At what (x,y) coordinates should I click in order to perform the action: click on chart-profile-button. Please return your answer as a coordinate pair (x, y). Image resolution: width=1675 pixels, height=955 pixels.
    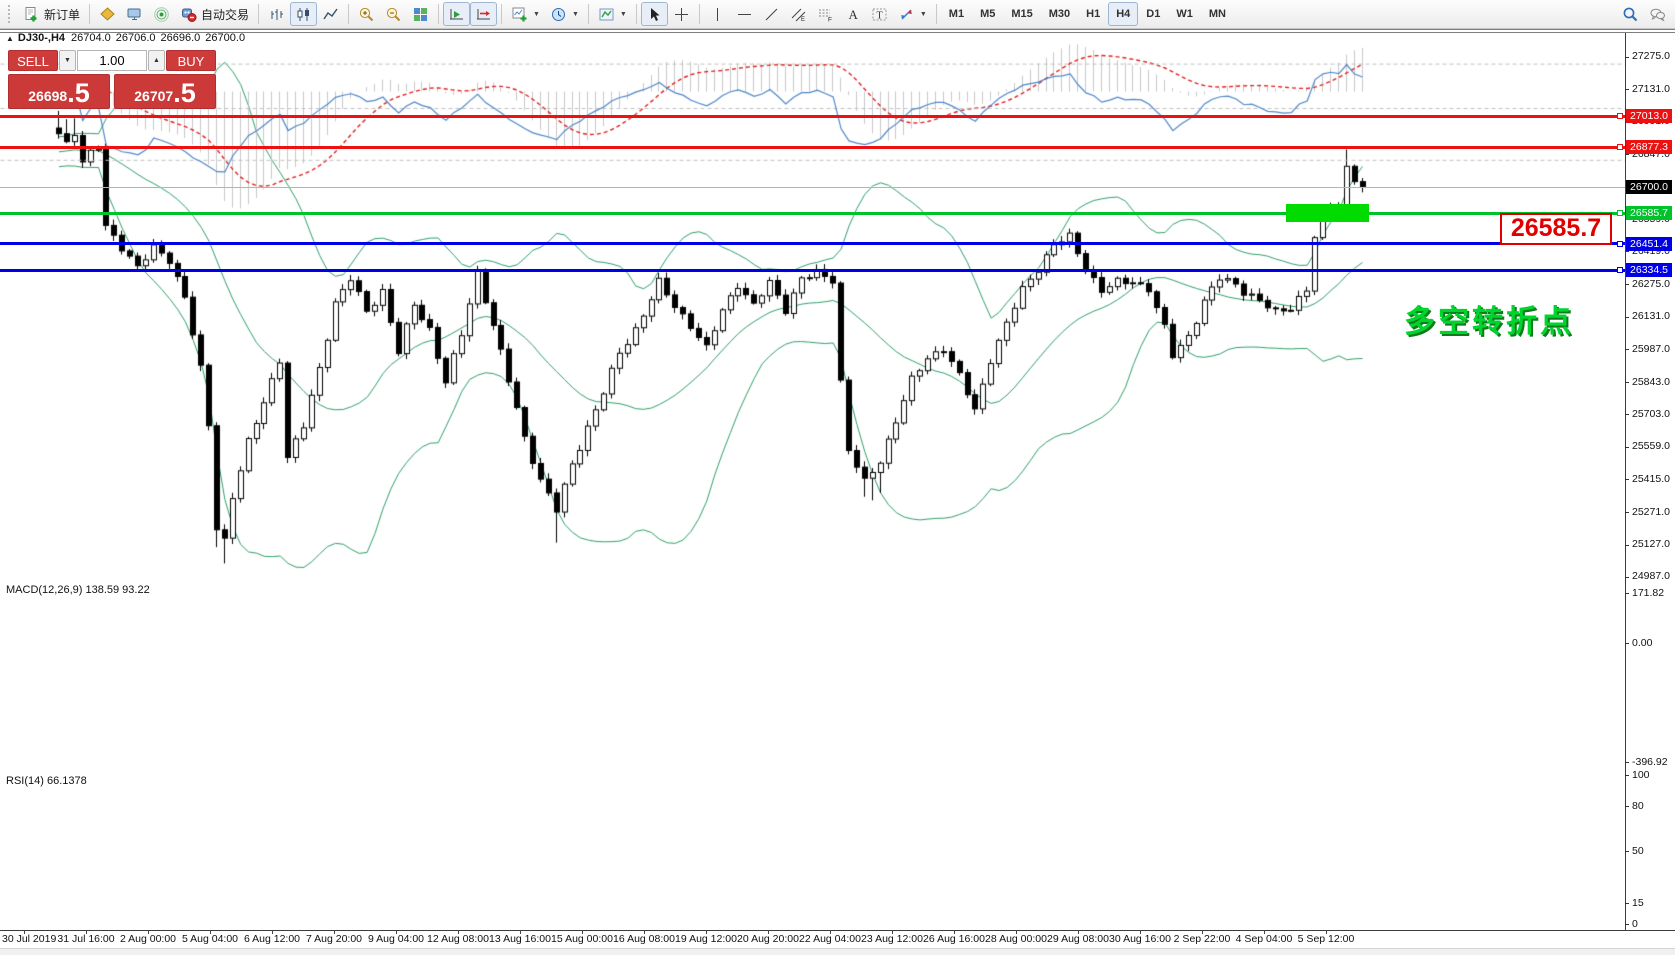
    Looking at the image, I should click on (107, 14).